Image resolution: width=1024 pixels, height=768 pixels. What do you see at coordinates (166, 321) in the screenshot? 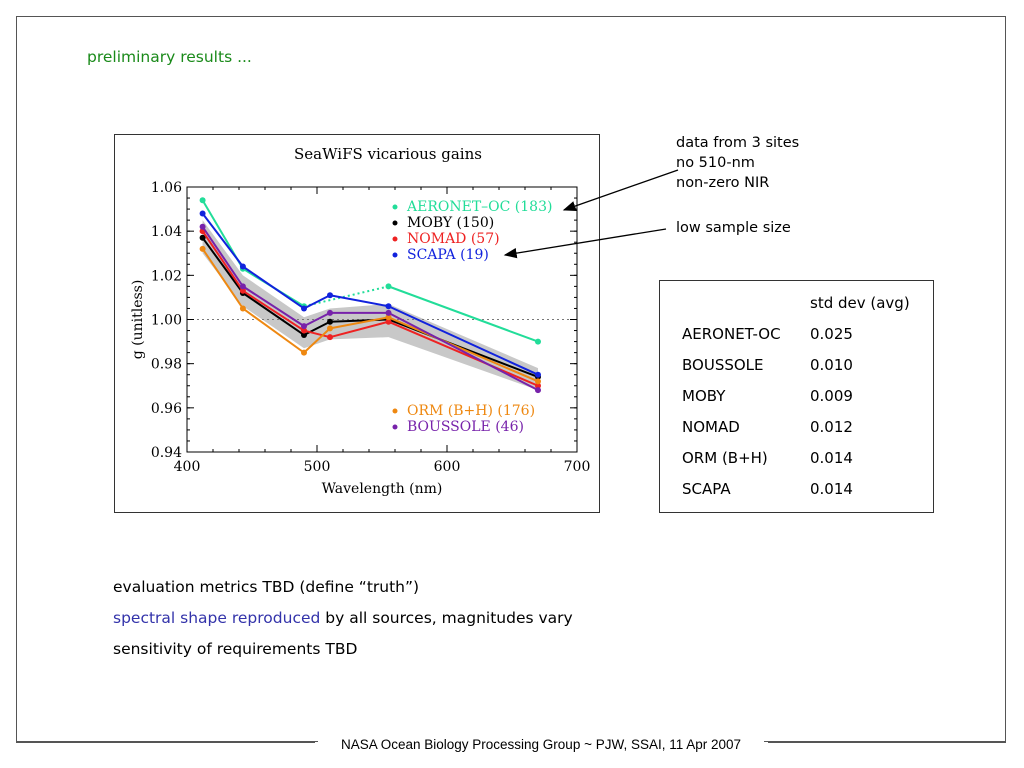
I see `y-tick-label: 1.00` at bounding box center [166, 321].